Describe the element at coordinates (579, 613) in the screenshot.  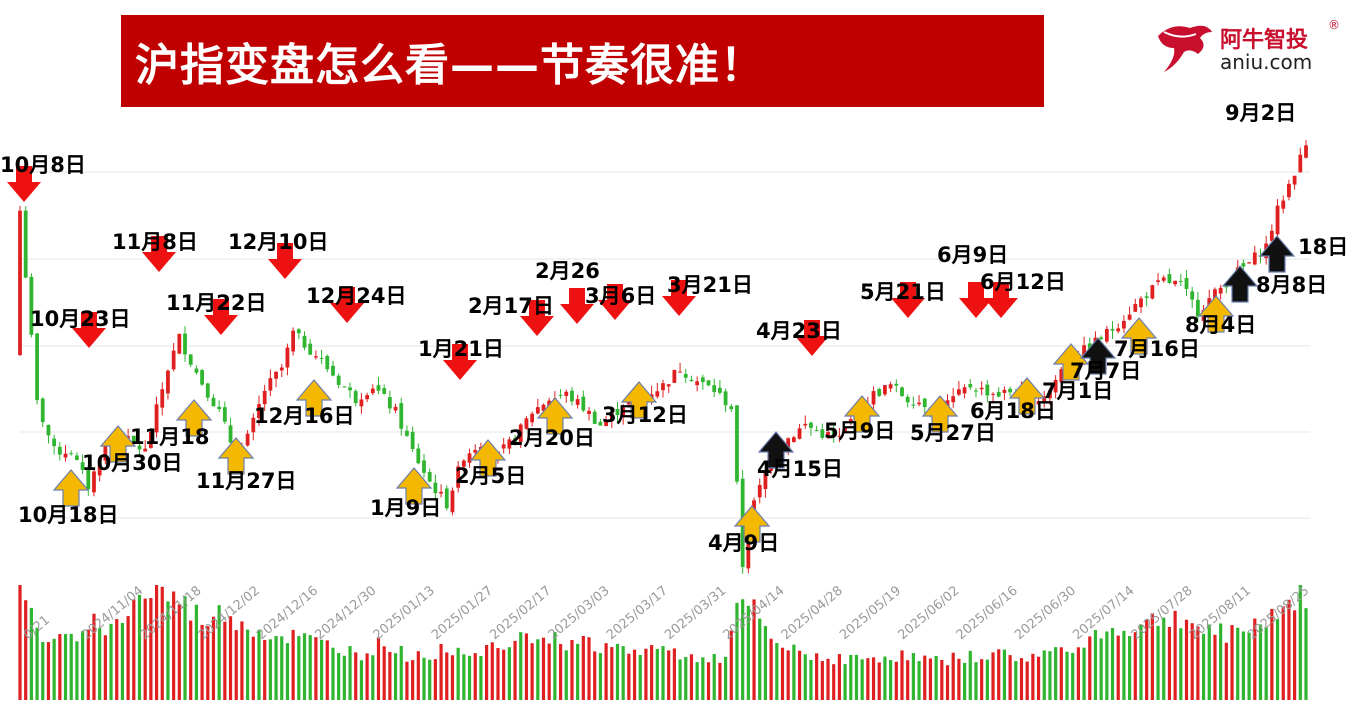
I see `x-tick-label: 2025/03/03` at that location.